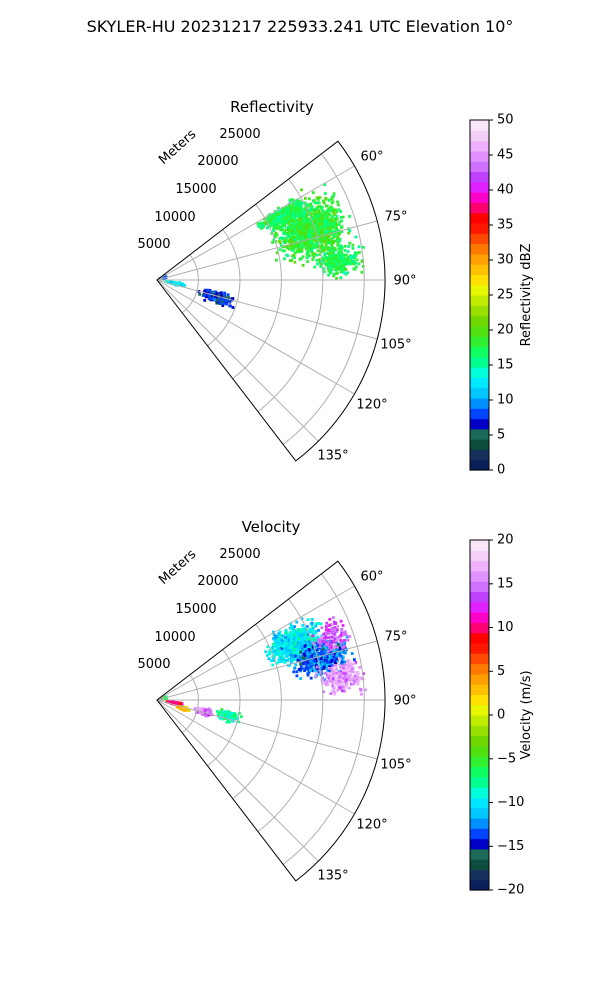 The width and height of the screenshot is (600, 1000). What do you see at coordinates (239, 554) in the screenshot?
I see `radial-tick-label: 25000` at bounding box center [239, 554].